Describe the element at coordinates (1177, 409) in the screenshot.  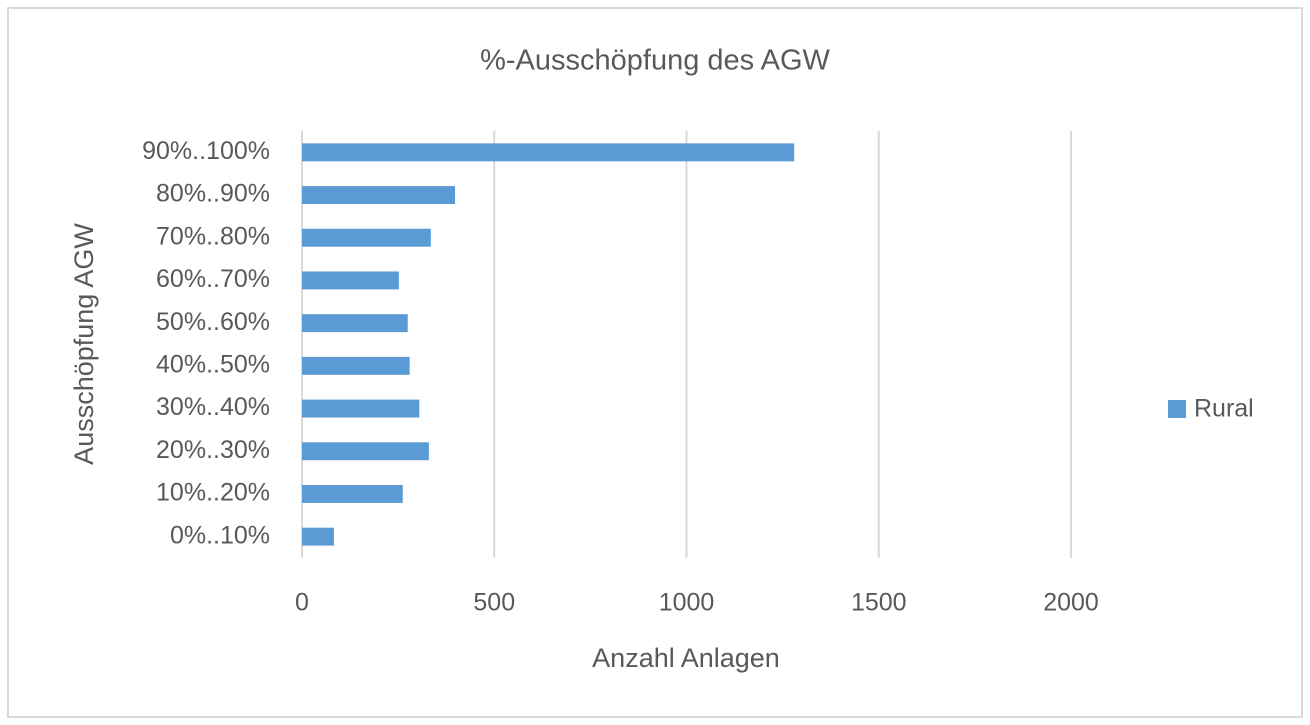
I see `legend-swatch` at that location.